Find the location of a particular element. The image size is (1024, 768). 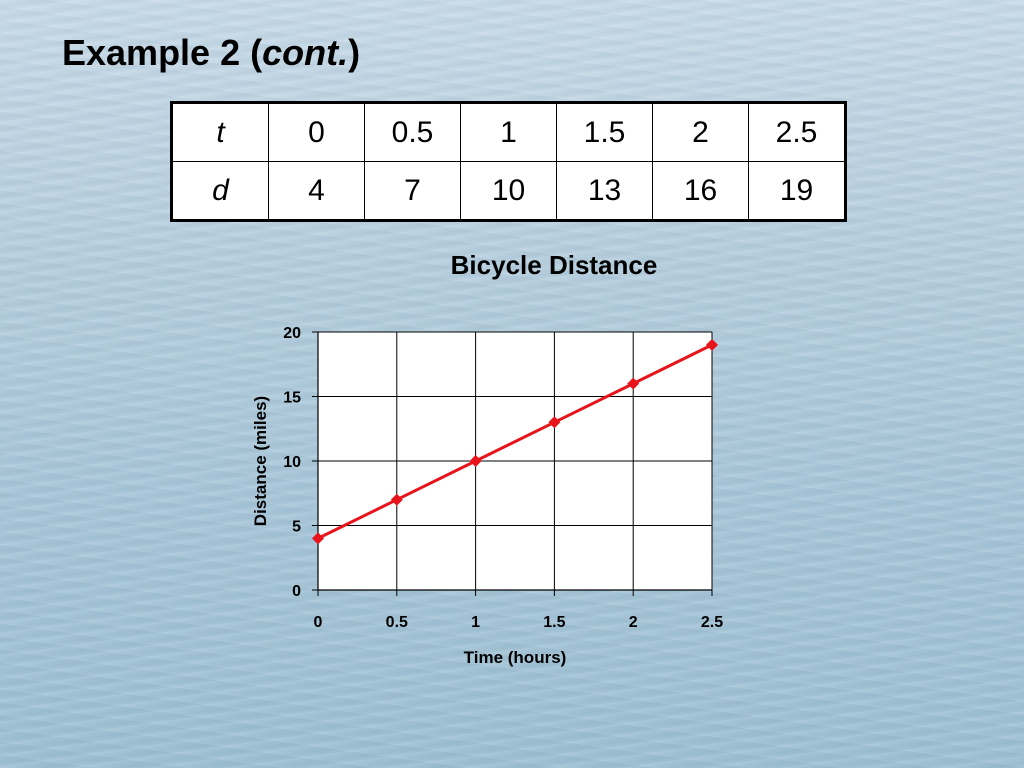

table-cell: 10 is located at coordinates (508, 191).